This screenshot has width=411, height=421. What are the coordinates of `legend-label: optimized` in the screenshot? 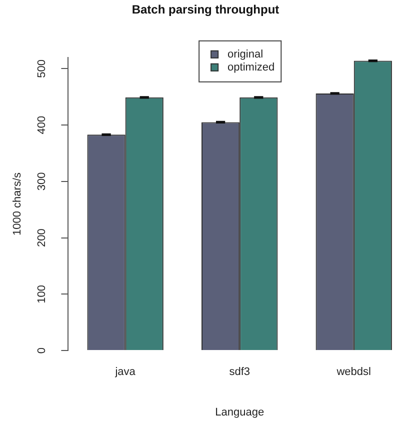 It's located at (251, 67).